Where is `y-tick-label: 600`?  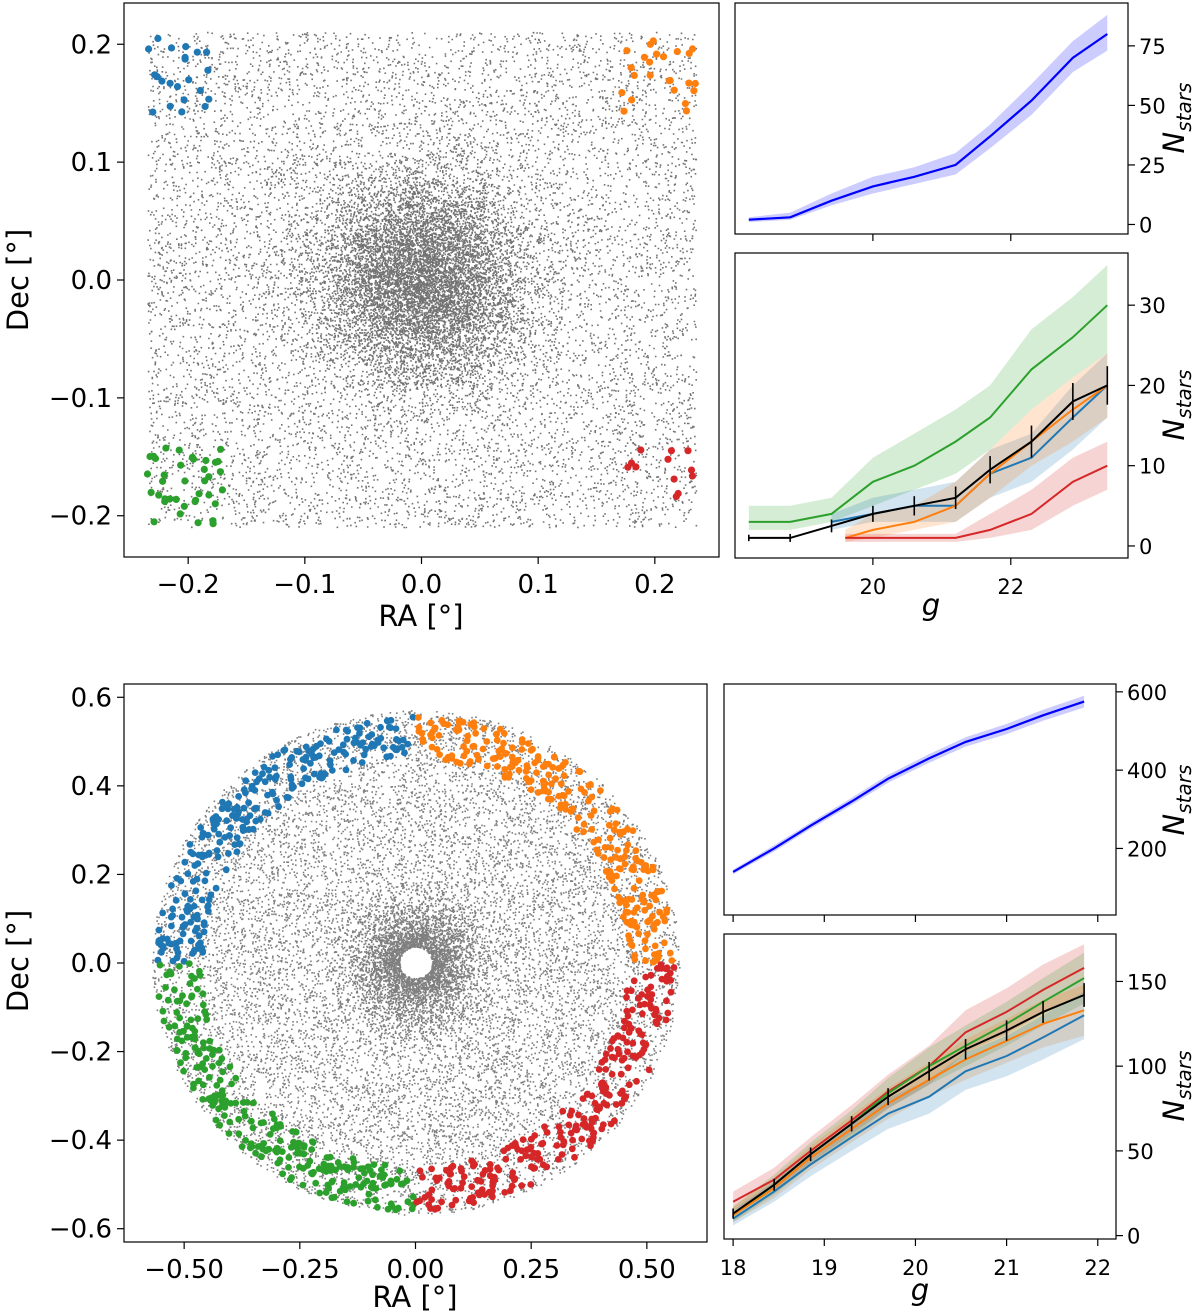 y-tick-label: 600 is located at coordinates (1147, 693).